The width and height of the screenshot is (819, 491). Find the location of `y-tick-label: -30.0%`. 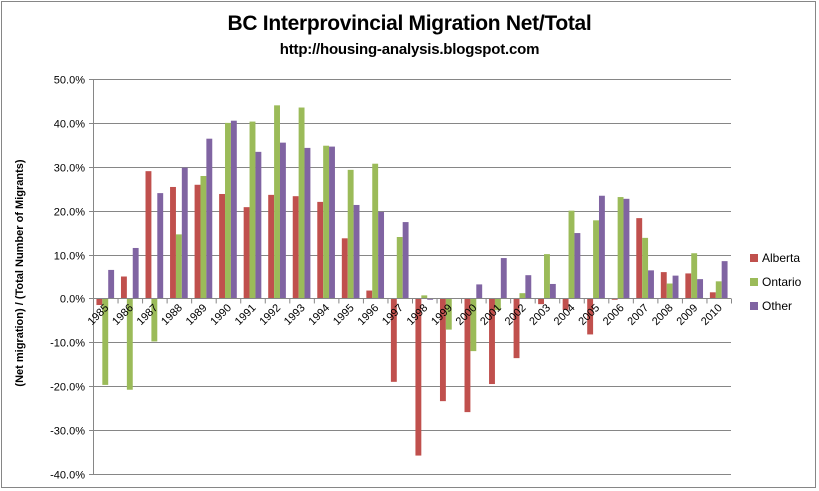

y-tick-label: -30.0% is located at coordinates (67, 432).